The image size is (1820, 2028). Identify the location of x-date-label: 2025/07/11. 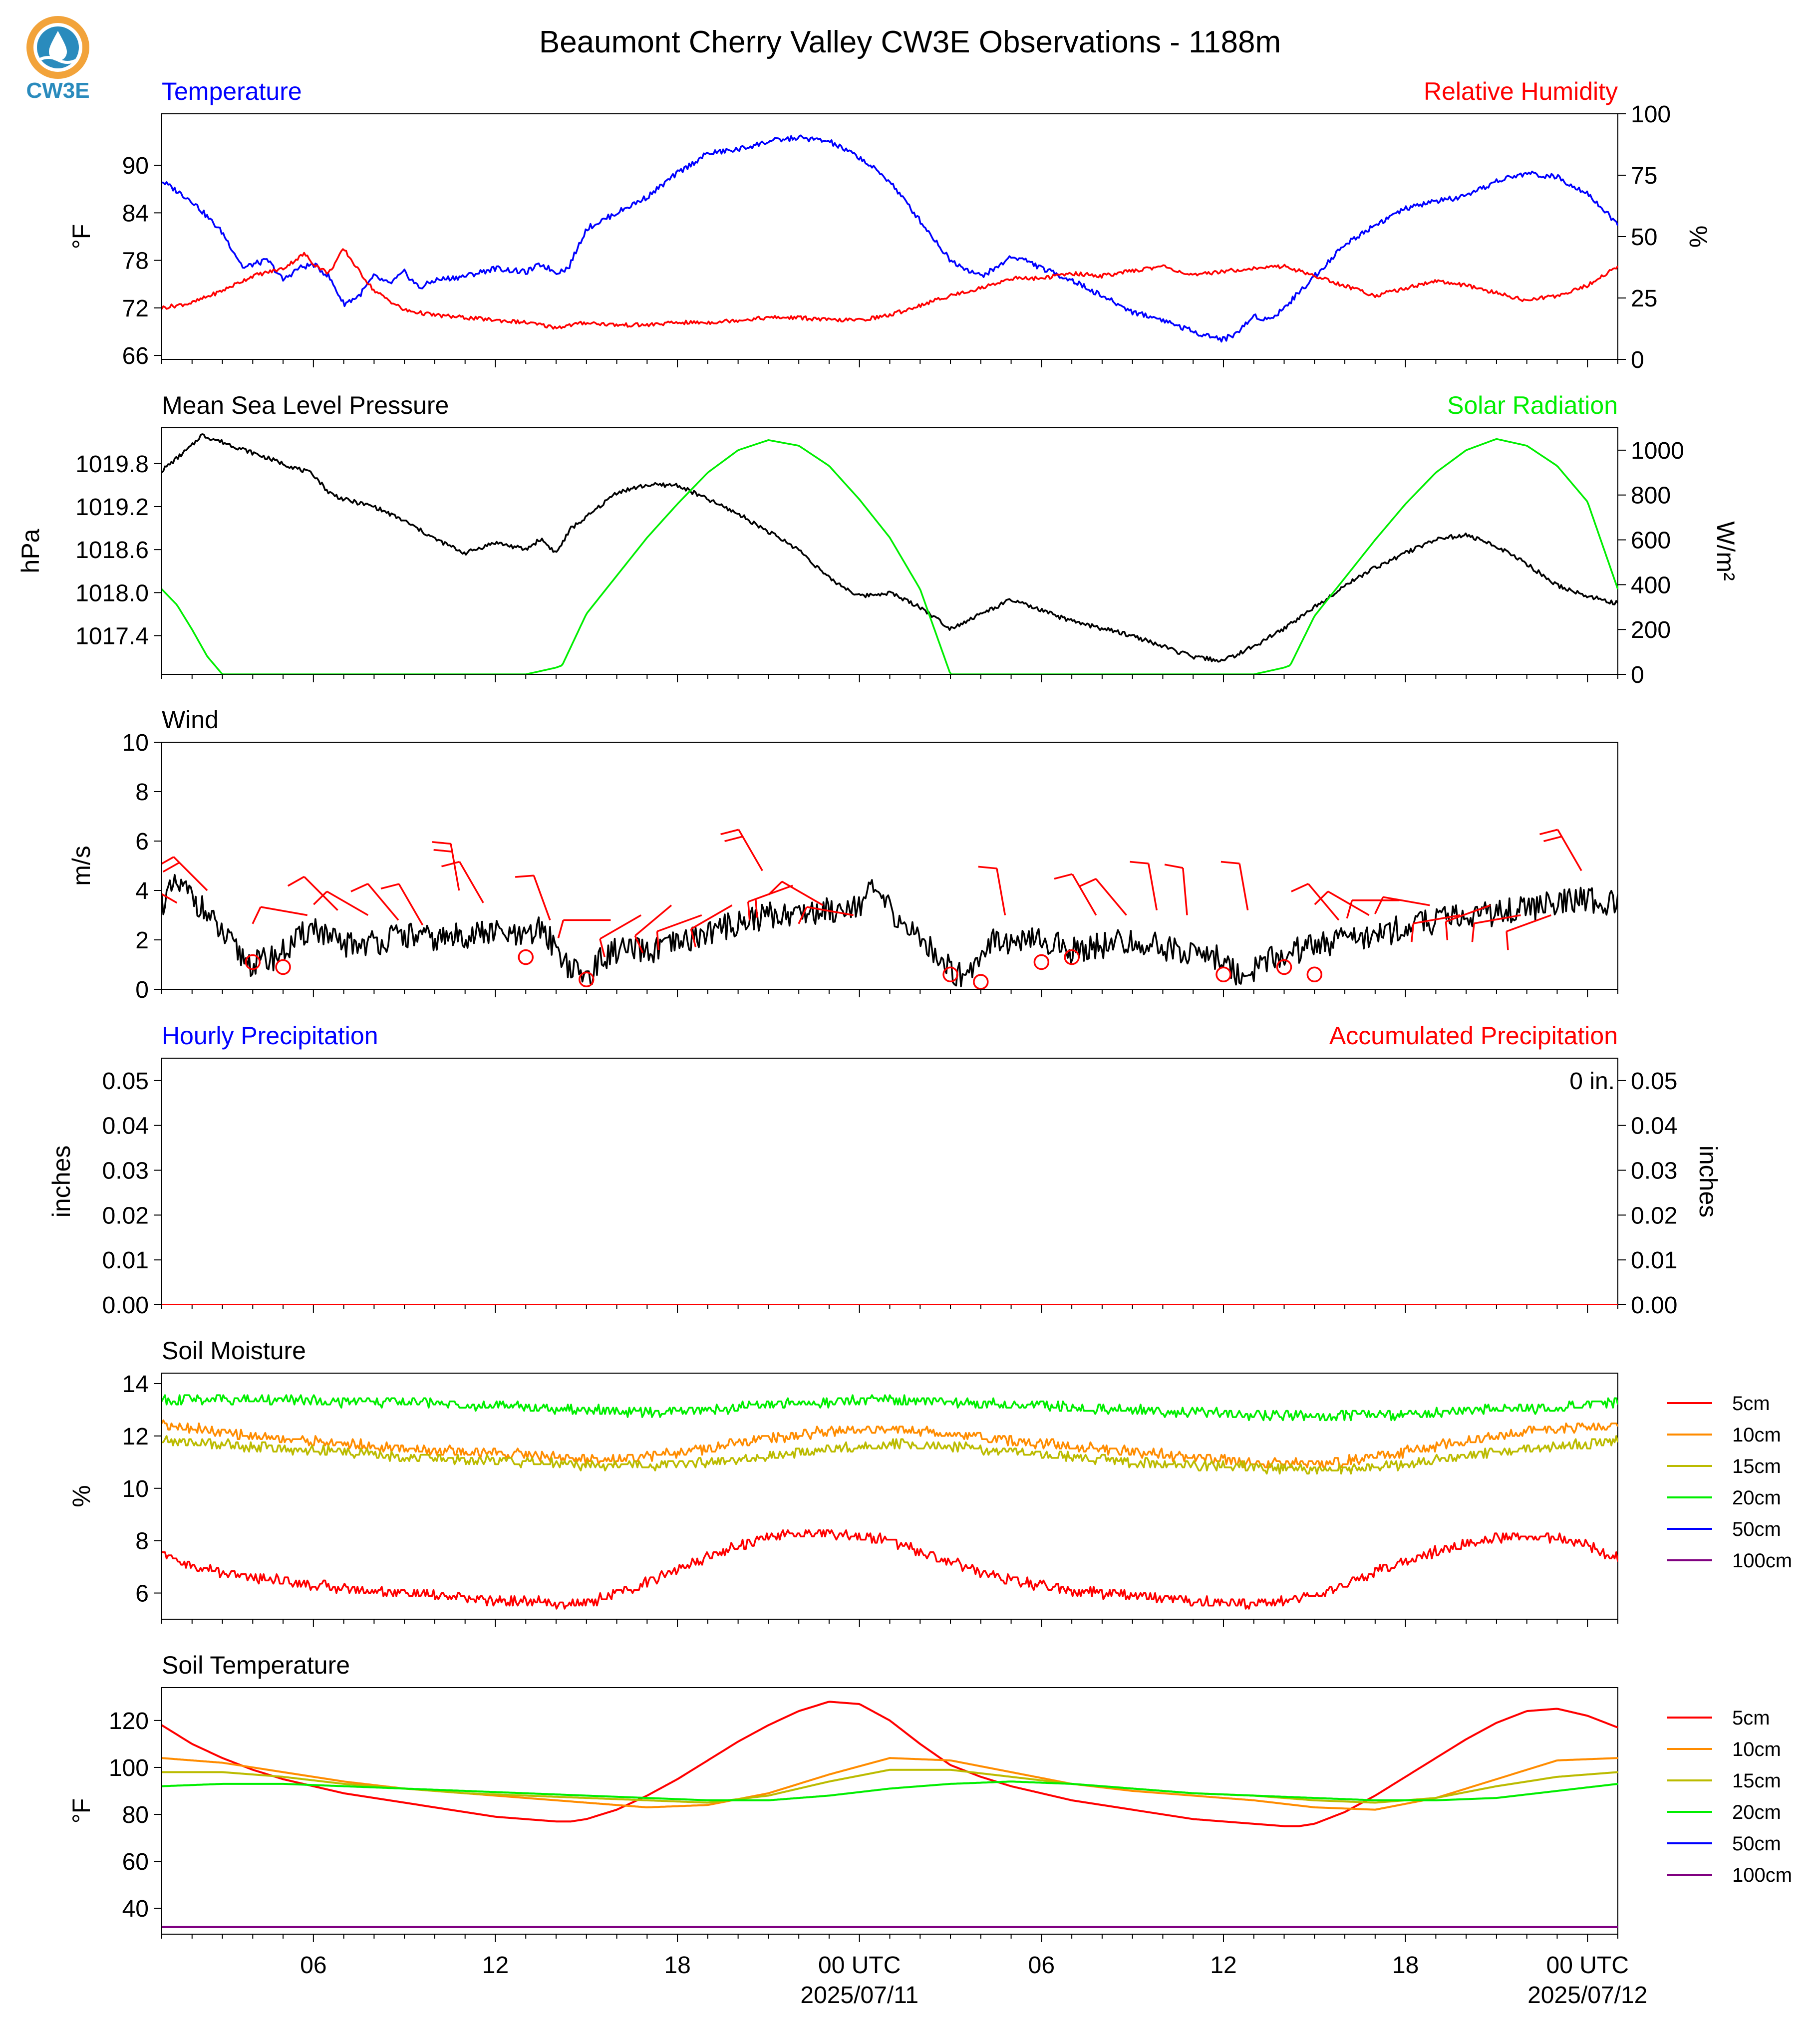
(859, 1995).